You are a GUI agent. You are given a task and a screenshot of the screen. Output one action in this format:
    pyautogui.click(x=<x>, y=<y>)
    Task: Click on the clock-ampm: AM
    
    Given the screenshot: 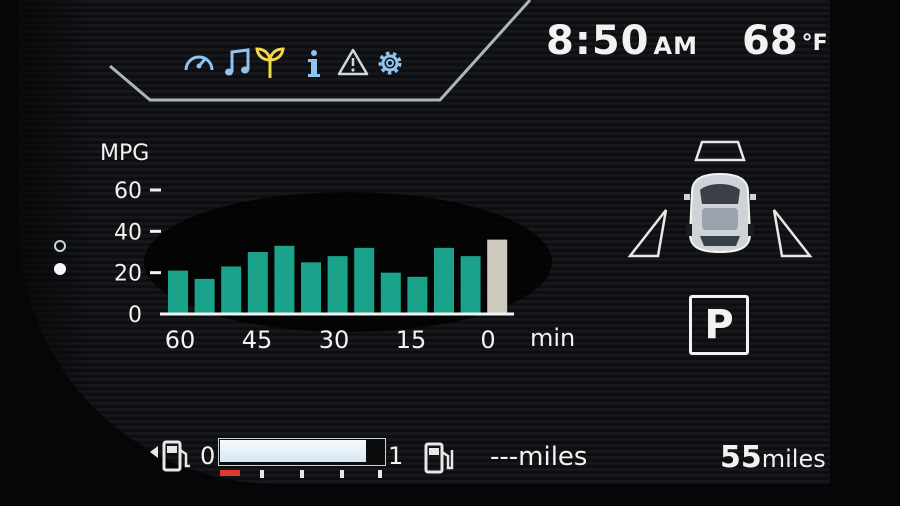 What is the action you would take?
    pyautogui.click(x=675, y=46)
    